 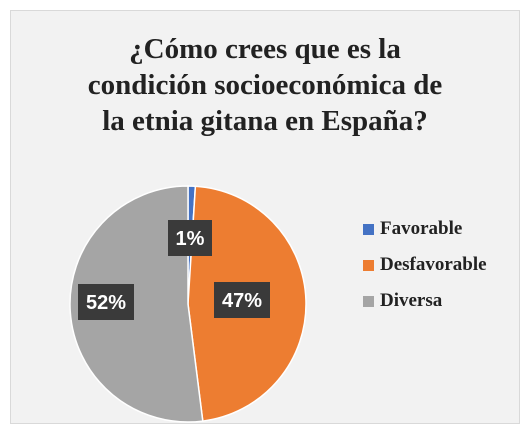 I want to click on legend-item-favorable: Favorable, so click(x=425, y=229).